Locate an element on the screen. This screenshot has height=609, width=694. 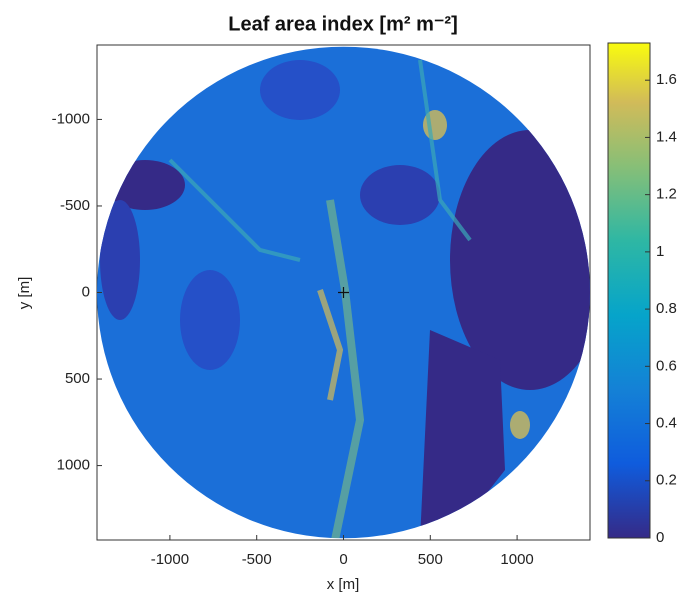
colorbar-tick-label: 1 is located at coordinates (660, 251).